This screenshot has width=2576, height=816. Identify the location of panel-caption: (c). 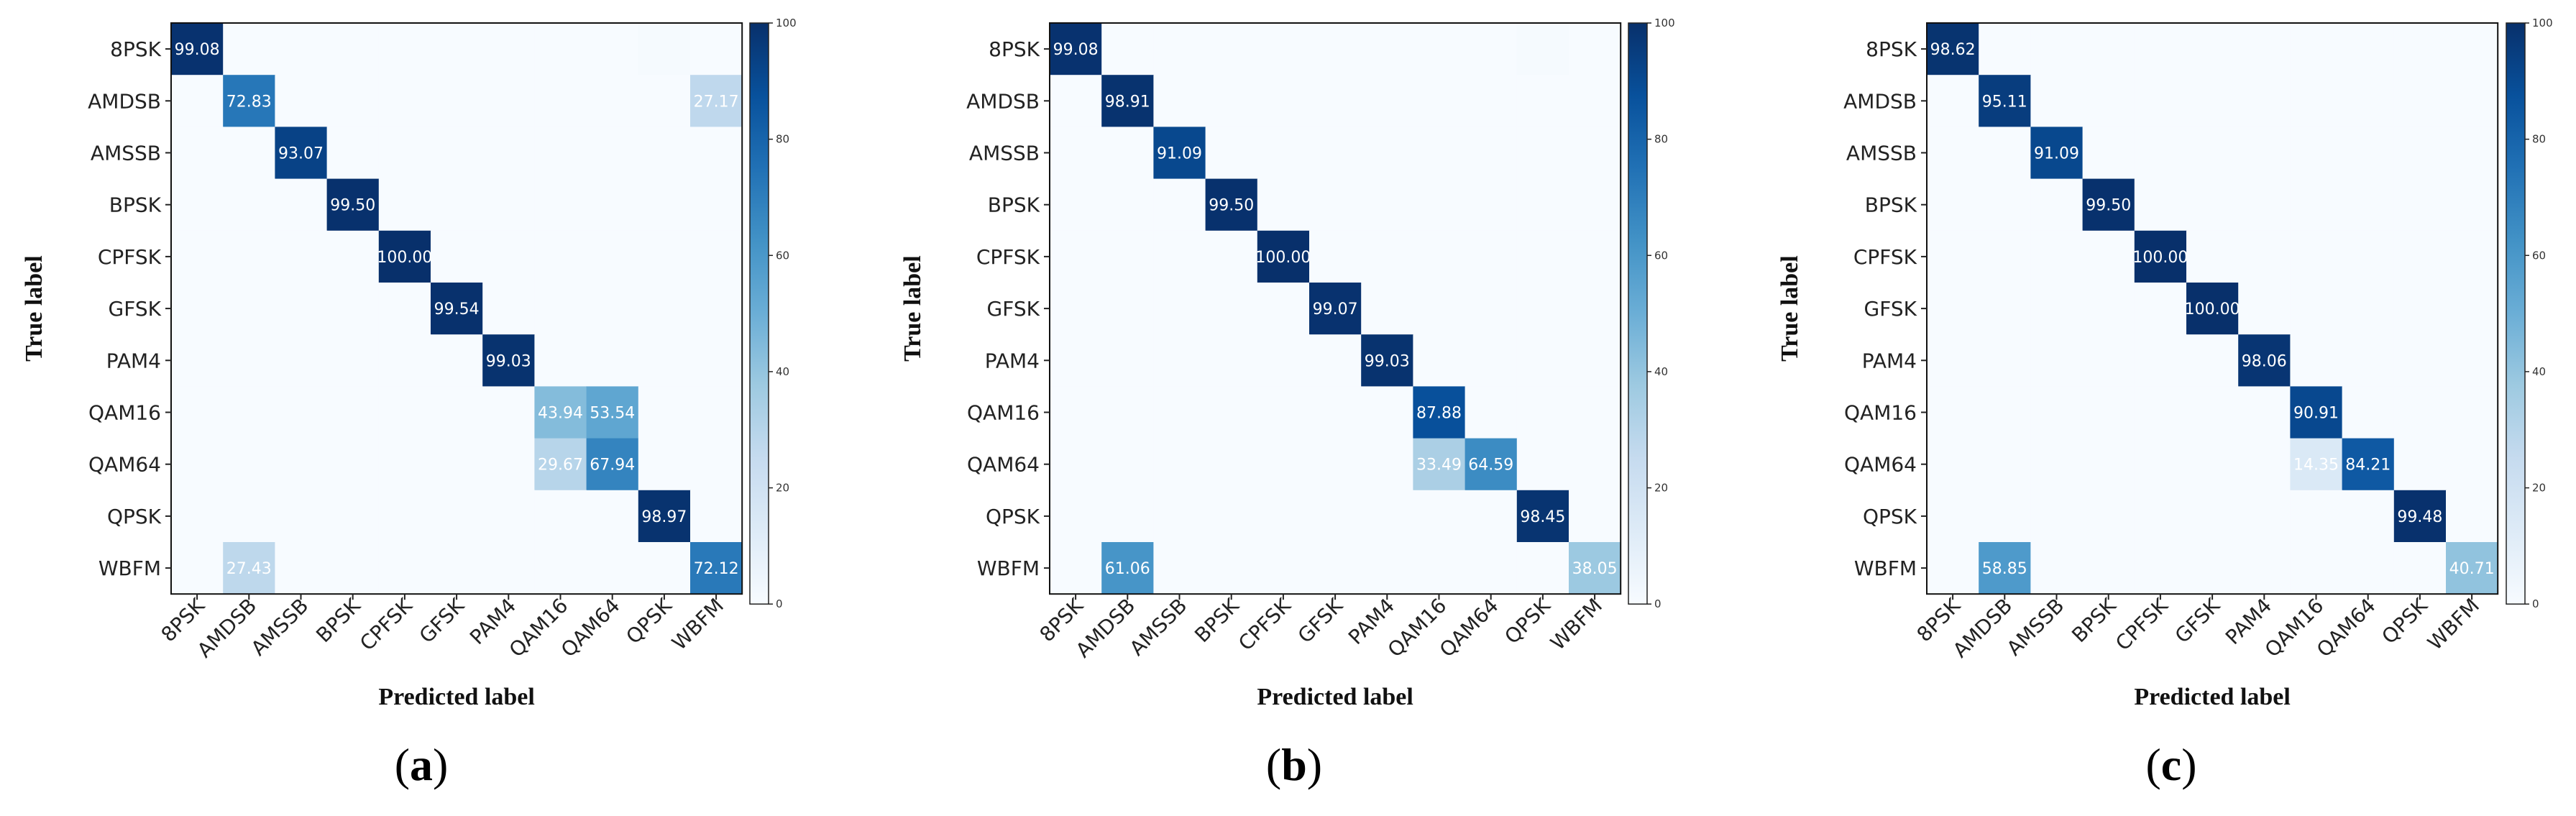
(2170, 764).